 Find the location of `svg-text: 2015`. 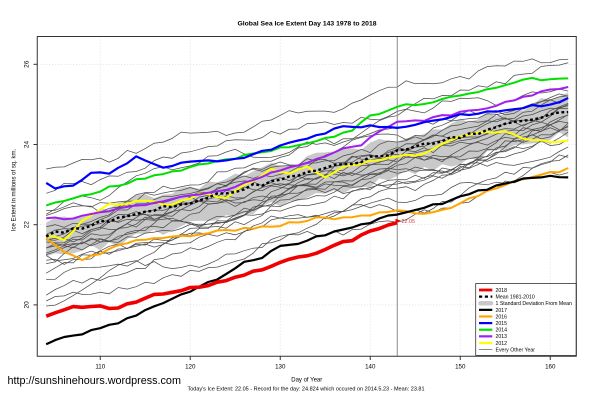

svg-text: 2015 is located at coordinates (502, 324).